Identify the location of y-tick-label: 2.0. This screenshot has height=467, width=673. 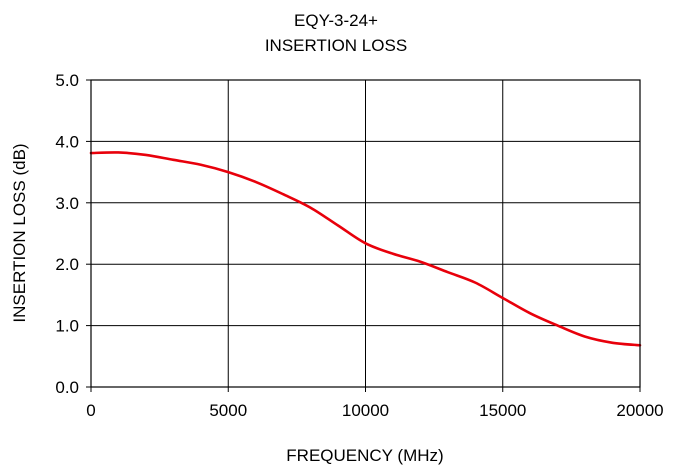
(67, 264).